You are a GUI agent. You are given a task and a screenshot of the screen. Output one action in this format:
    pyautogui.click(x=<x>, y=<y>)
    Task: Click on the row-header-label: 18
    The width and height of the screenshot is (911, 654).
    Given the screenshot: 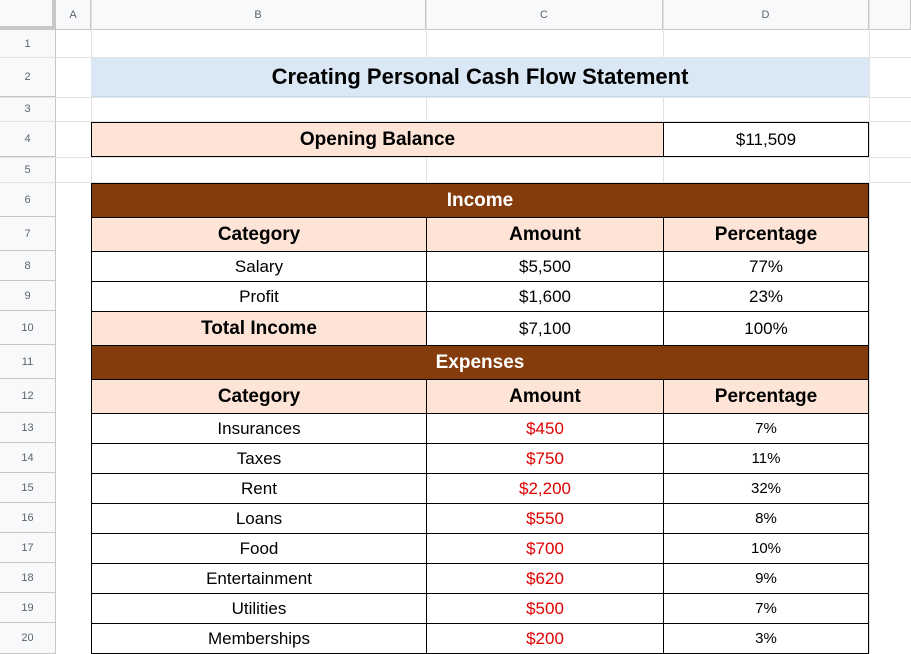 What is the action you would take?
    pyautogui.click(x=27, y=577)
    